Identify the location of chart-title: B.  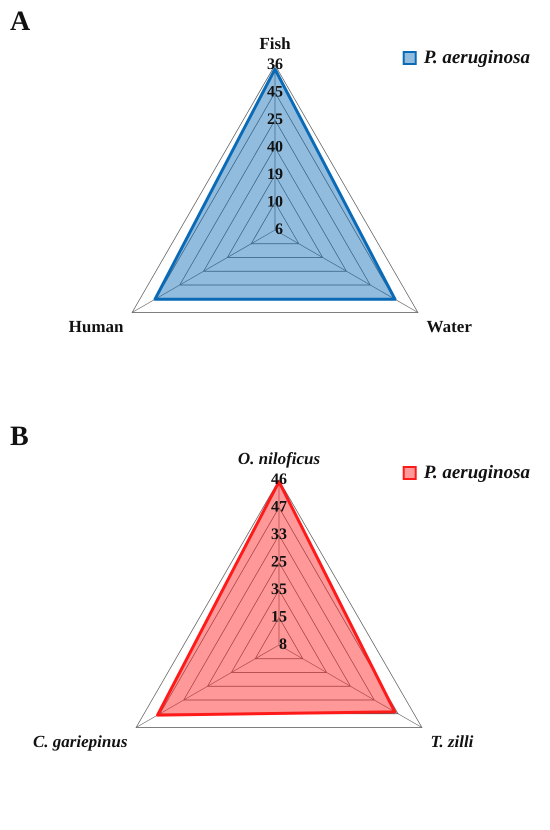
(19, 436).